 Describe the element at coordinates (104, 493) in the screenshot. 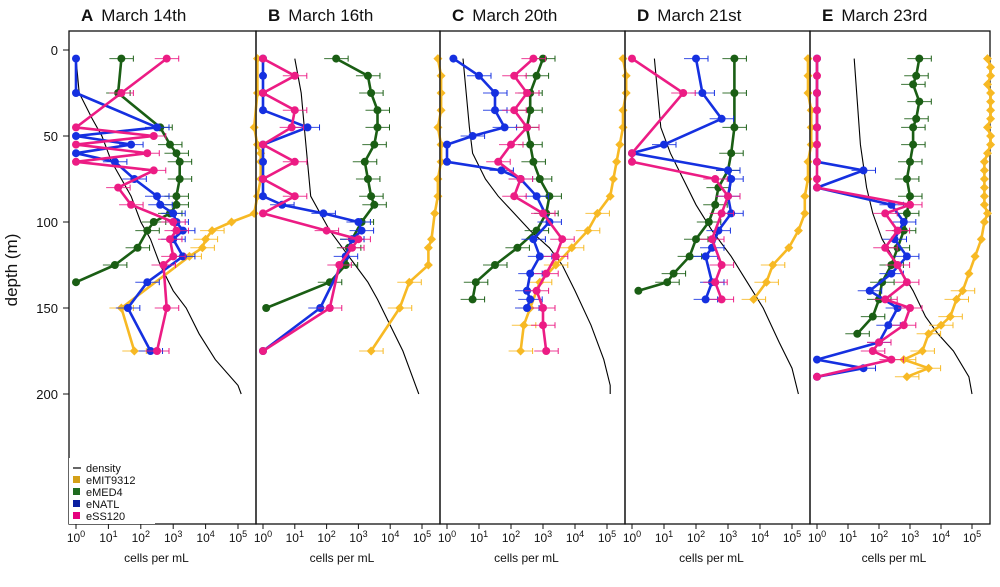

I see `legend-label: eMED4` at that location.